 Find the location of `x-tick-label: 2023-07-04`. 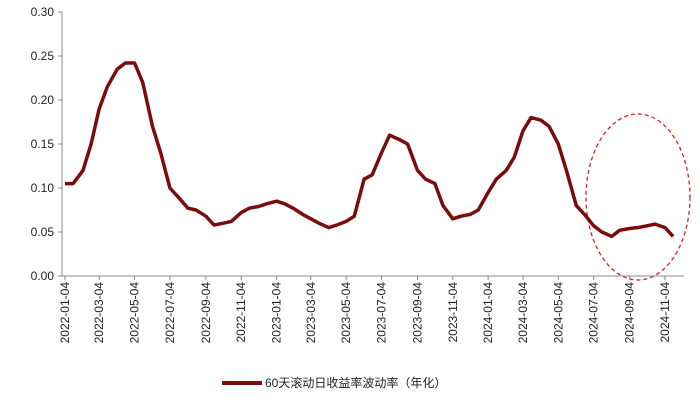

x-tick-label: 2023-07-04 is located at coordinates (382, 313).